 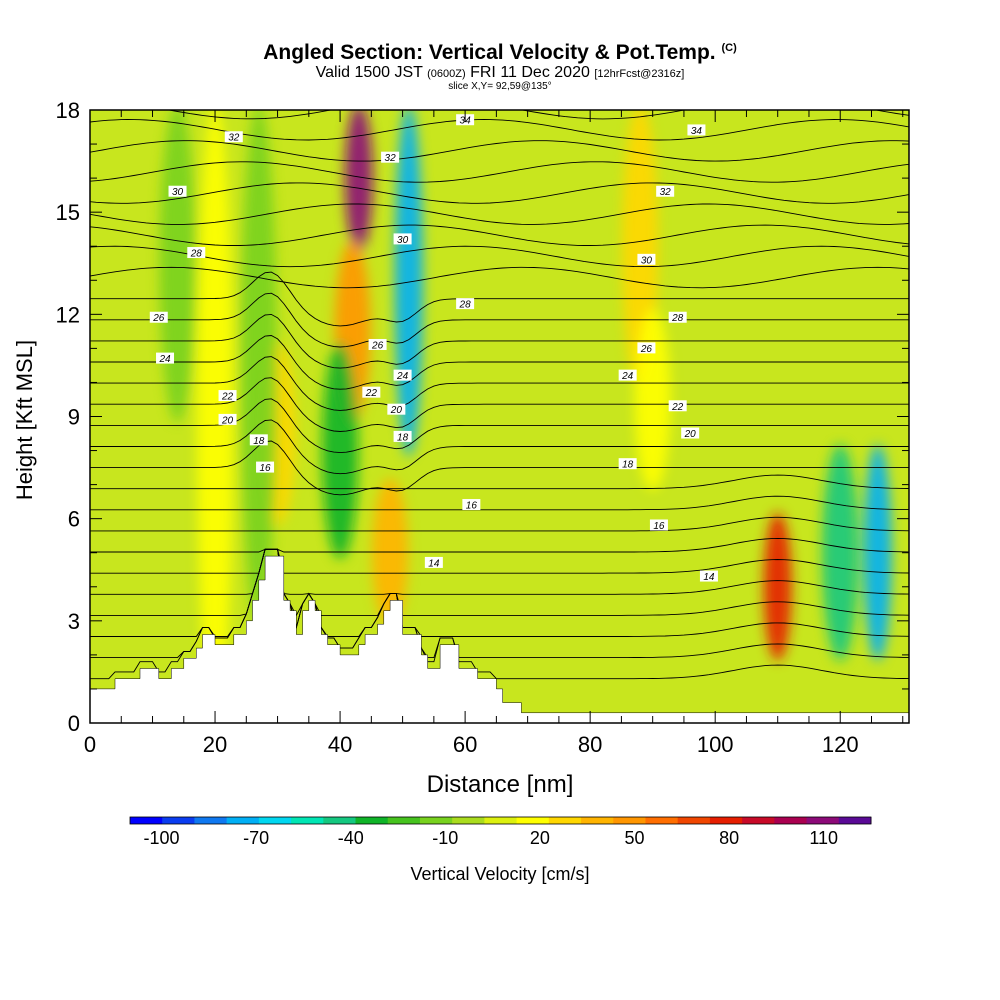 I want to click on copyright-mark: (C), so click(x=729, y=48).